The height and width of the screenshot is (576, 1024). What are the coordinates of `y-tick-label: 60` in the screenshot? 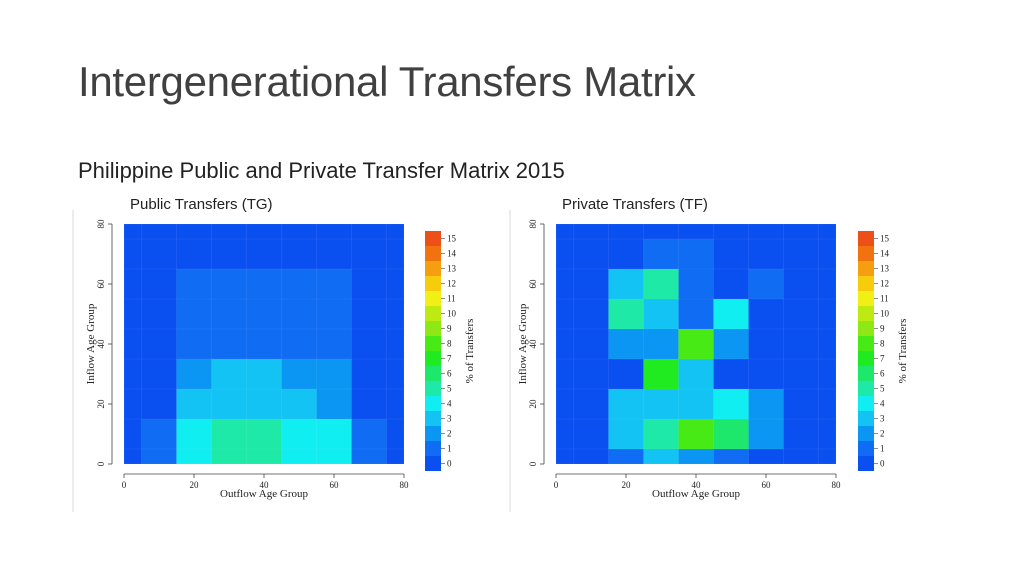 It's located at (533, 284).